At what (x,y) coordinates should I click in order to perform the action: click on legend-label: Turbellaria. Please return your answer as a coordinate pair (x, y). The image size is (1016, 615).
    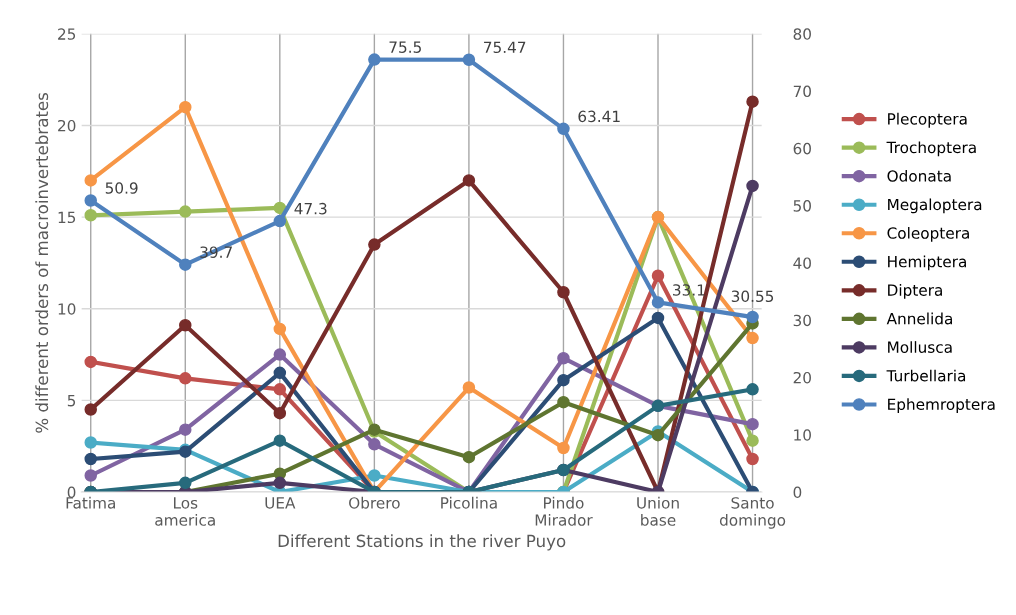
    Looking at the image, I should click on (926, 375).